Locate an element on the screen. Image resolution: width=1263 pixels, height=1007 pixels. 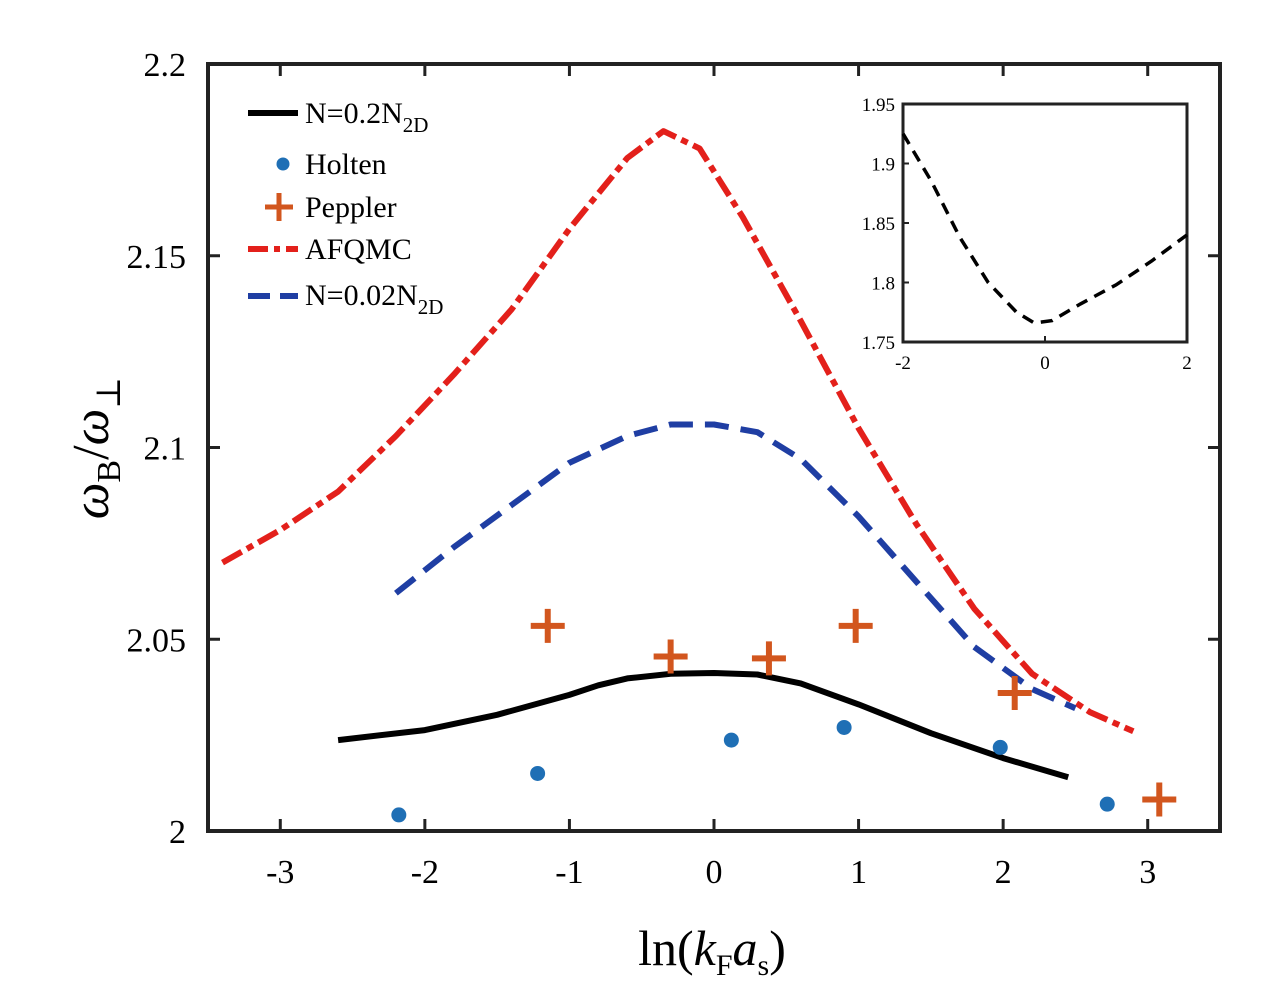
y-tick-label: 2.2 is located at coordinates (165, 65).